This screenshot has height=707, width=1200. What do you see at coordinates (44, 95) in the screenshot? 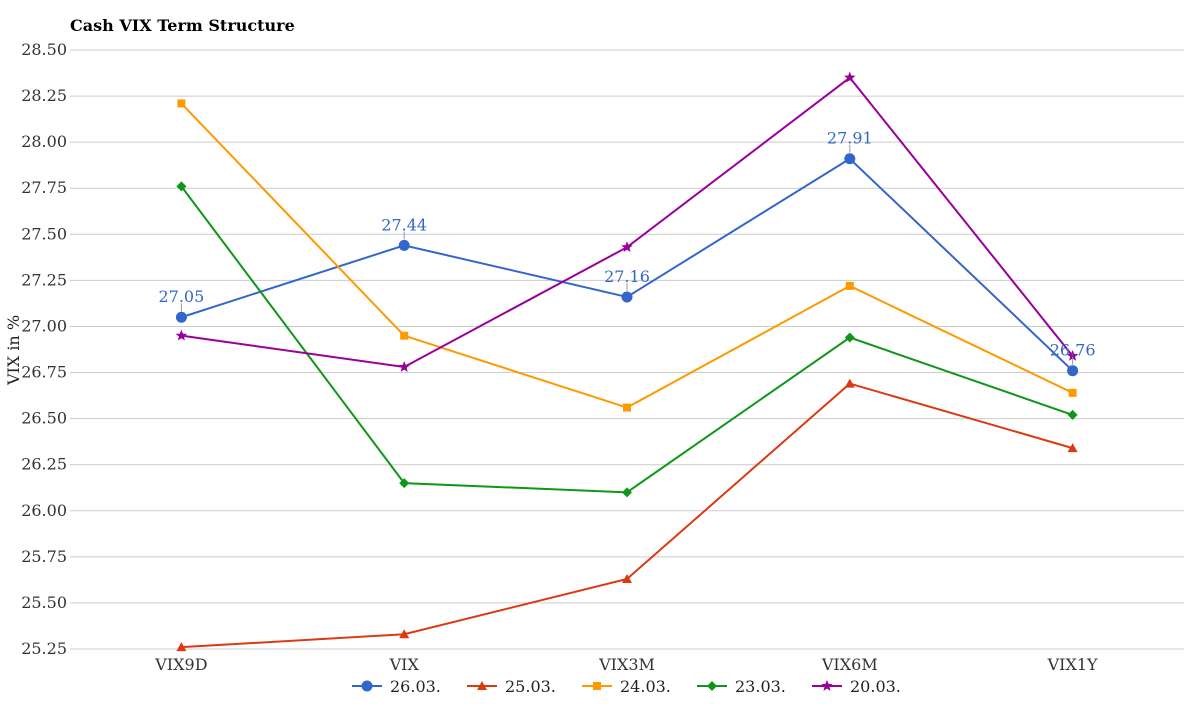
I see `y-tick-label: 28.25` at bounding box center [44, 95].